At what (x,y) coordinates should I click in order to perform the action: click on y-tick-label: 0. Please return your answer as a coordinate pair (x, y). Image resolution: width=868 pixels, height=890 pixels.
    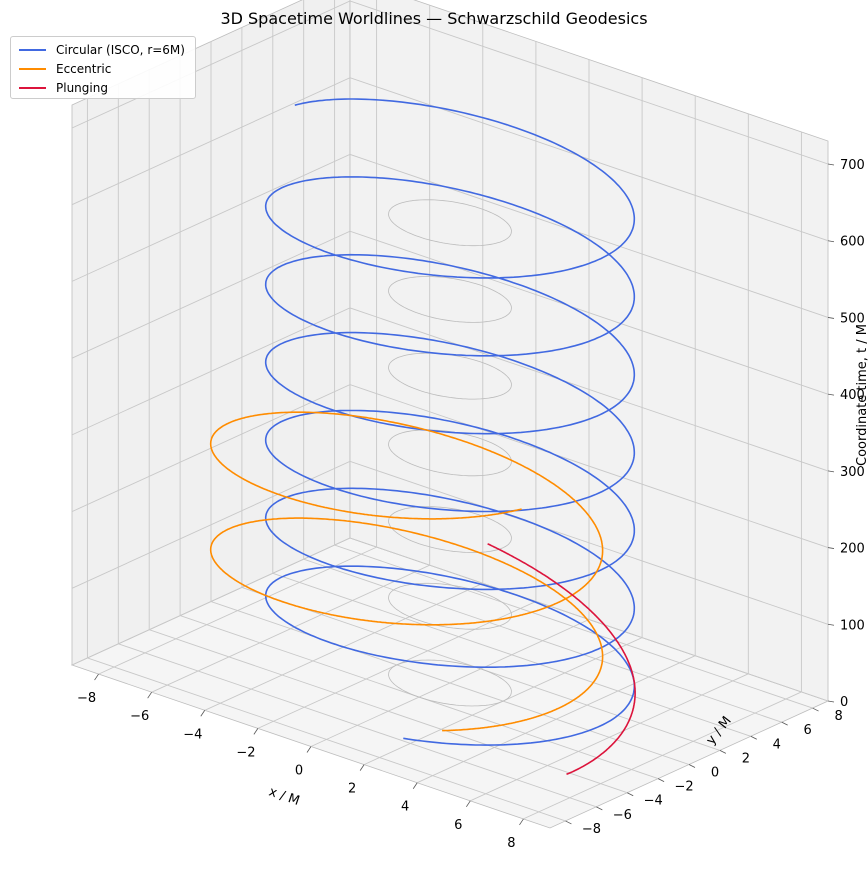
    Looking at the image, I should click on (715, 773).